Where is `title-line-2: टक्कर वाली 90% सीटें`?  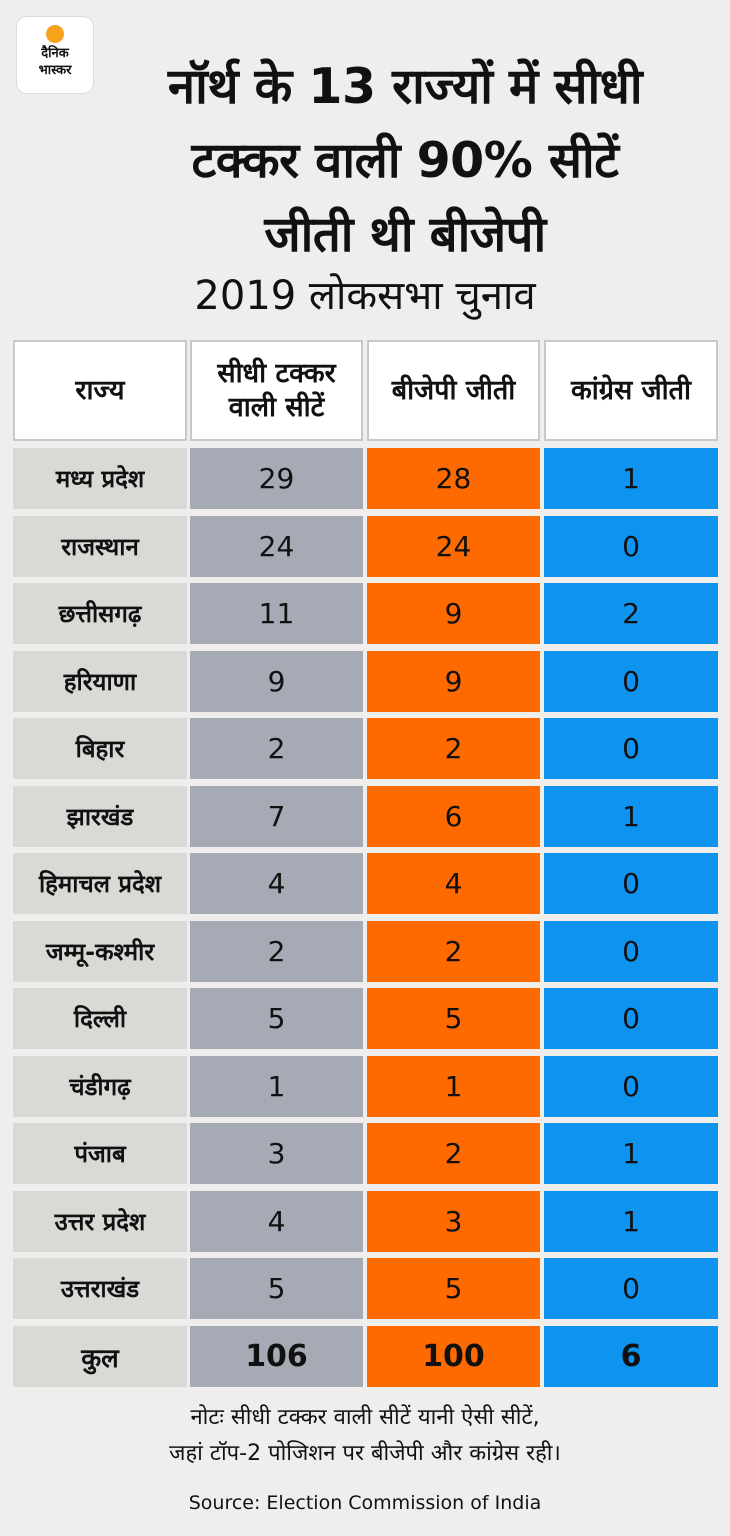
title-line-2: टक्कर वाली 90% सीटें is located at coordinates (405, 160).